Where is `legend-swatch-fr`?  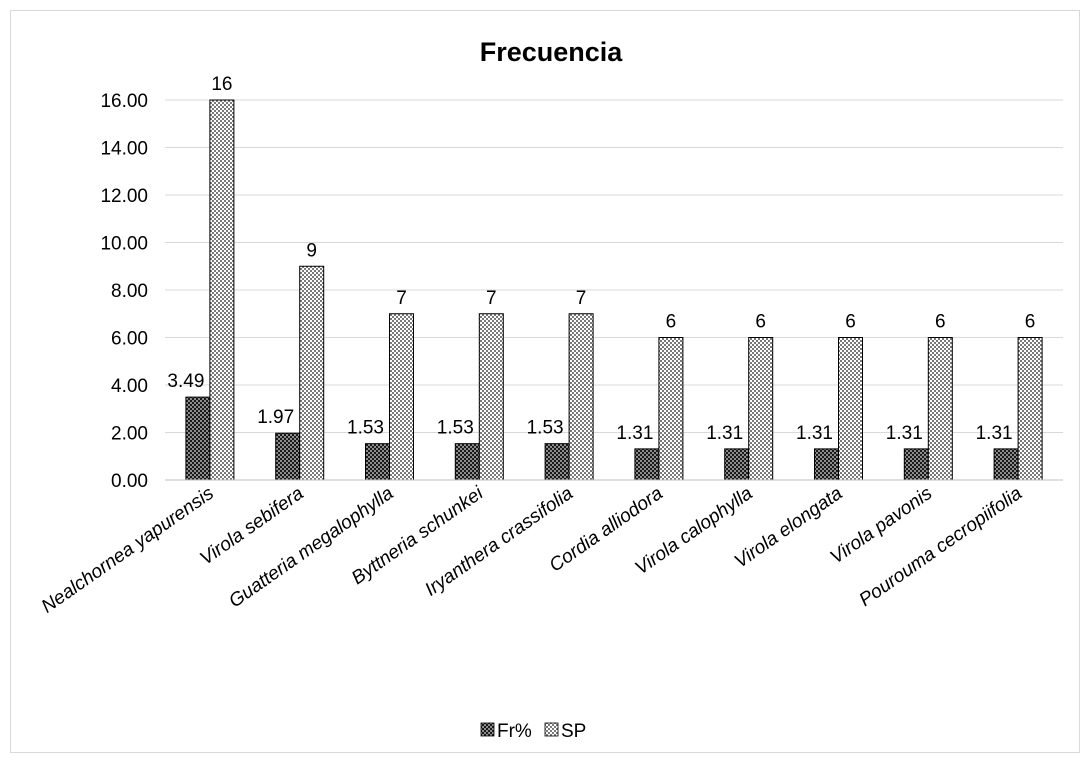
legend-swatch-fr is located at coordinates (487, 729).